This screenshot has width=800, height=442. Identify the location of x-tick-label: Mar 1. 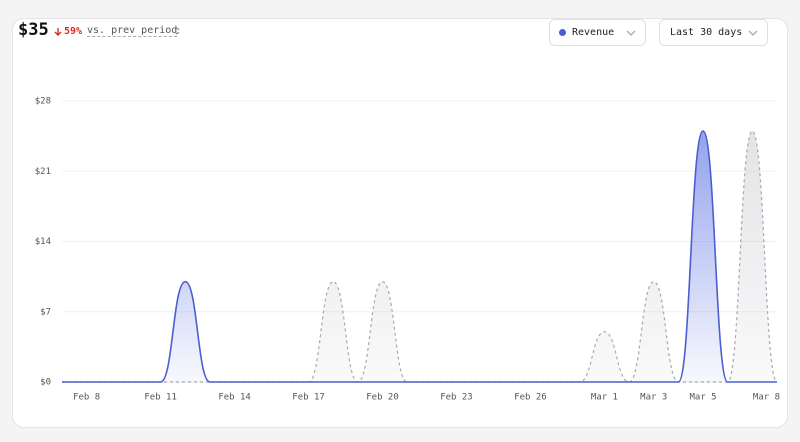
(604, 398).